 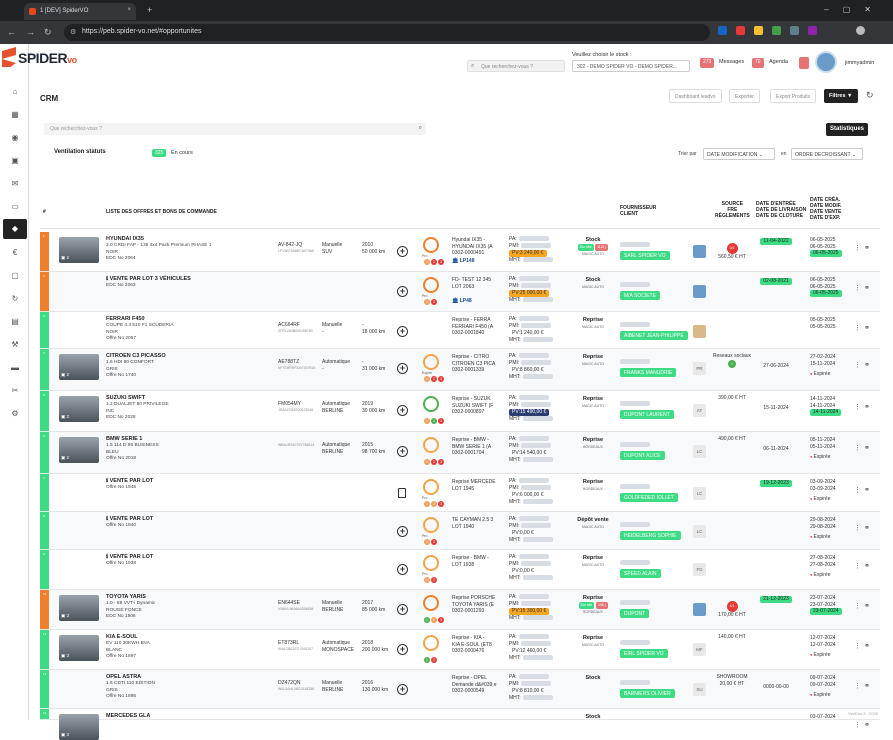 What do you see at coordinates (699, 493) in the screenshot?
I see `seller-avatar: LC` at bounding box center [699, 493].